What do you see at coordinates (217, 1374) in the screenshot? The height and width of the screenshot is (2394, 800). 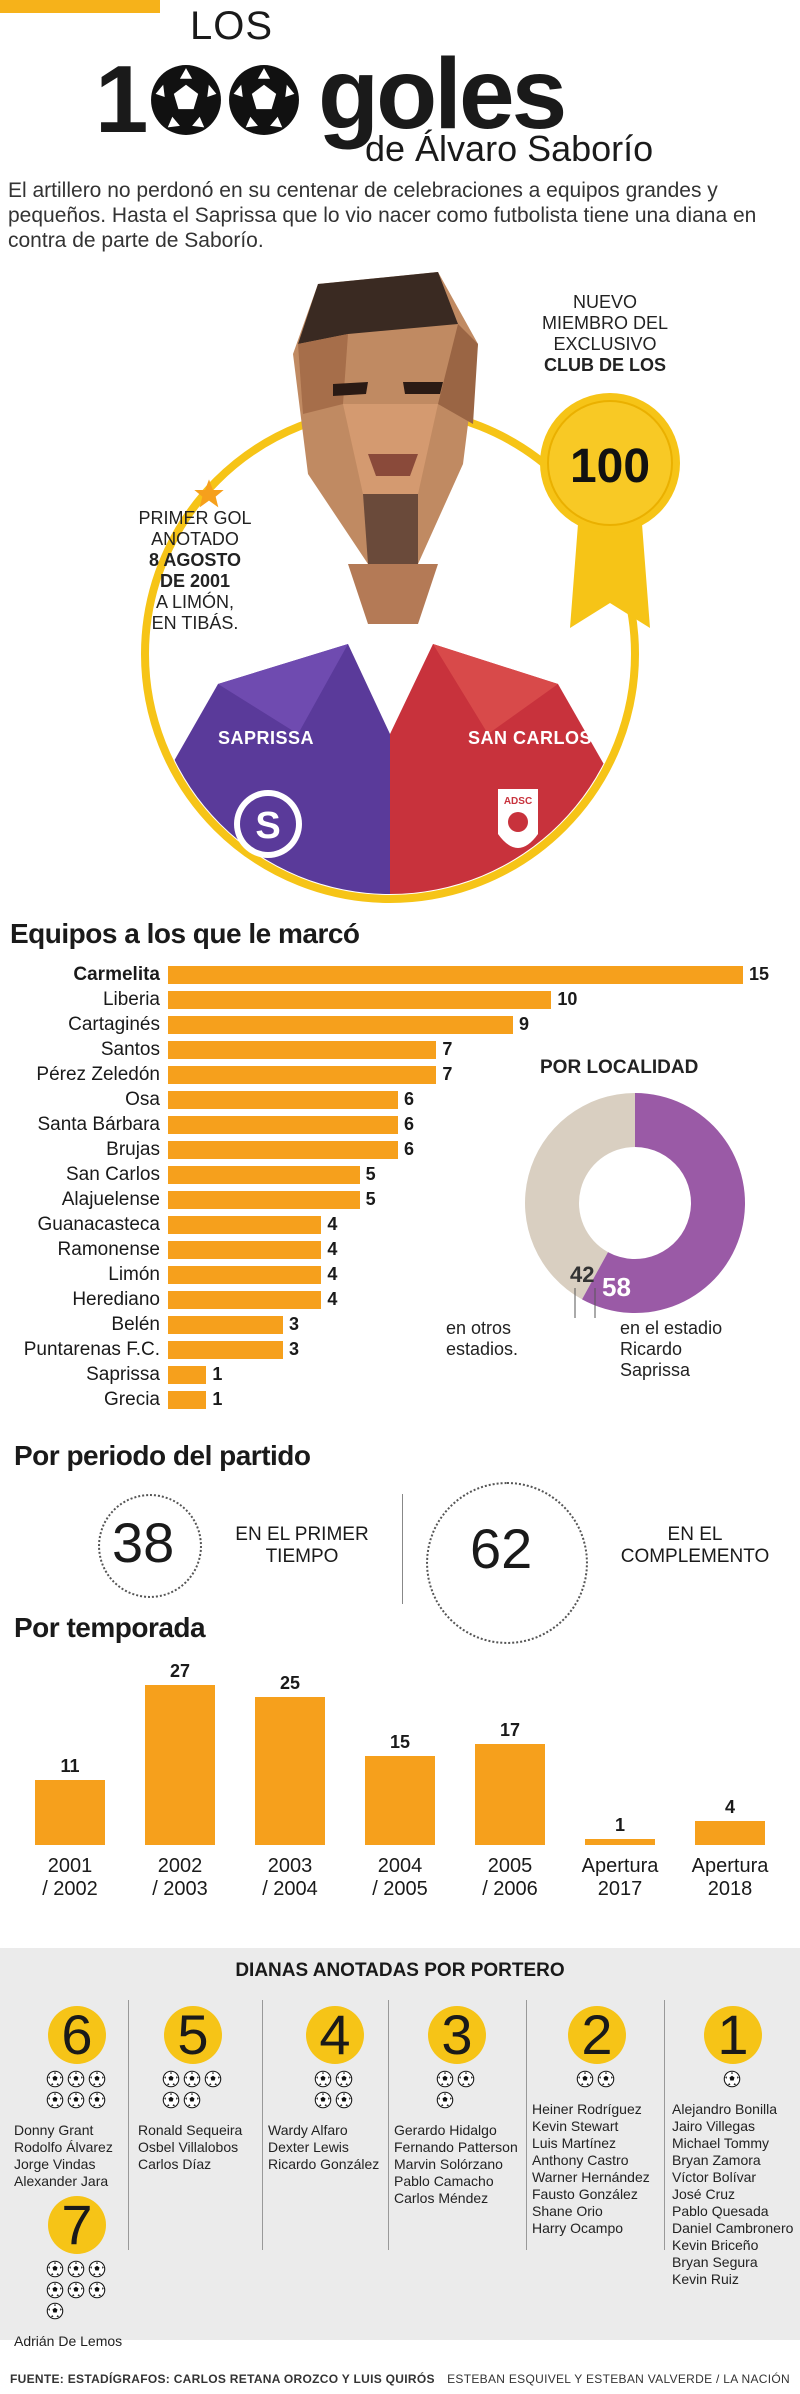 I see `team-bar-value: 1` at bounding box center [217, 1374].